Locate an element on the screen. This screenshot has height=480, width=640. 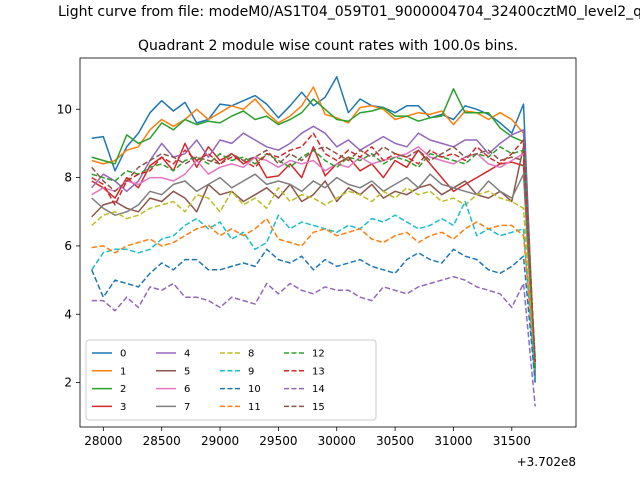
legend-label: 5 is located at coordinates (187, 371).